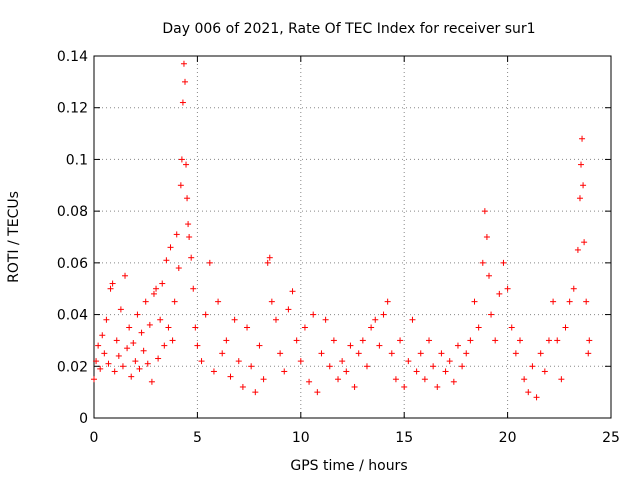  Describe the element at coordinates (72, 109) in the screenshot. I see `y-tick-label: 0.12` at that location.